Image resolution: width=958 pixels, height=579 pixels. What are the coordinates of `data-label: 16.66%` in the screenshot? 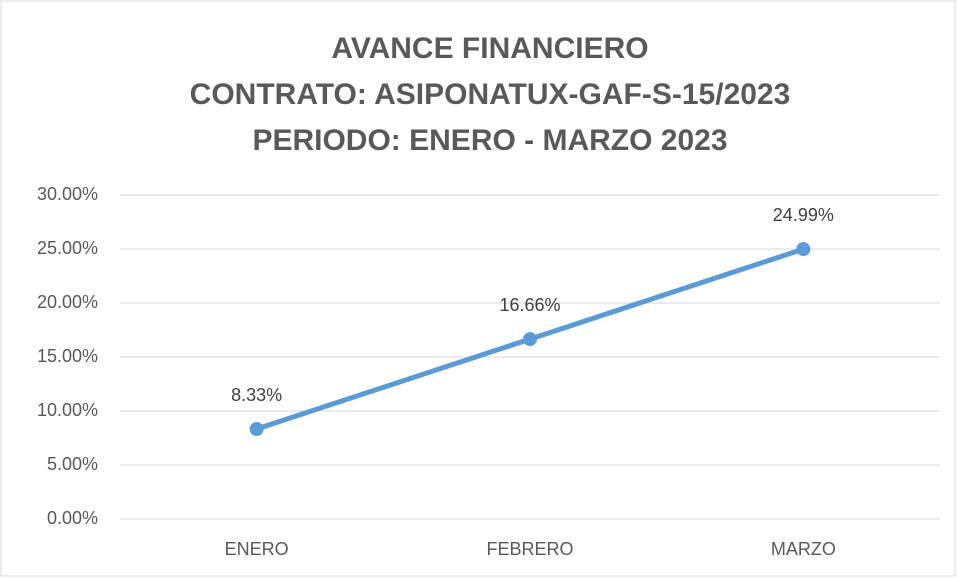 It's located at (529, 305).